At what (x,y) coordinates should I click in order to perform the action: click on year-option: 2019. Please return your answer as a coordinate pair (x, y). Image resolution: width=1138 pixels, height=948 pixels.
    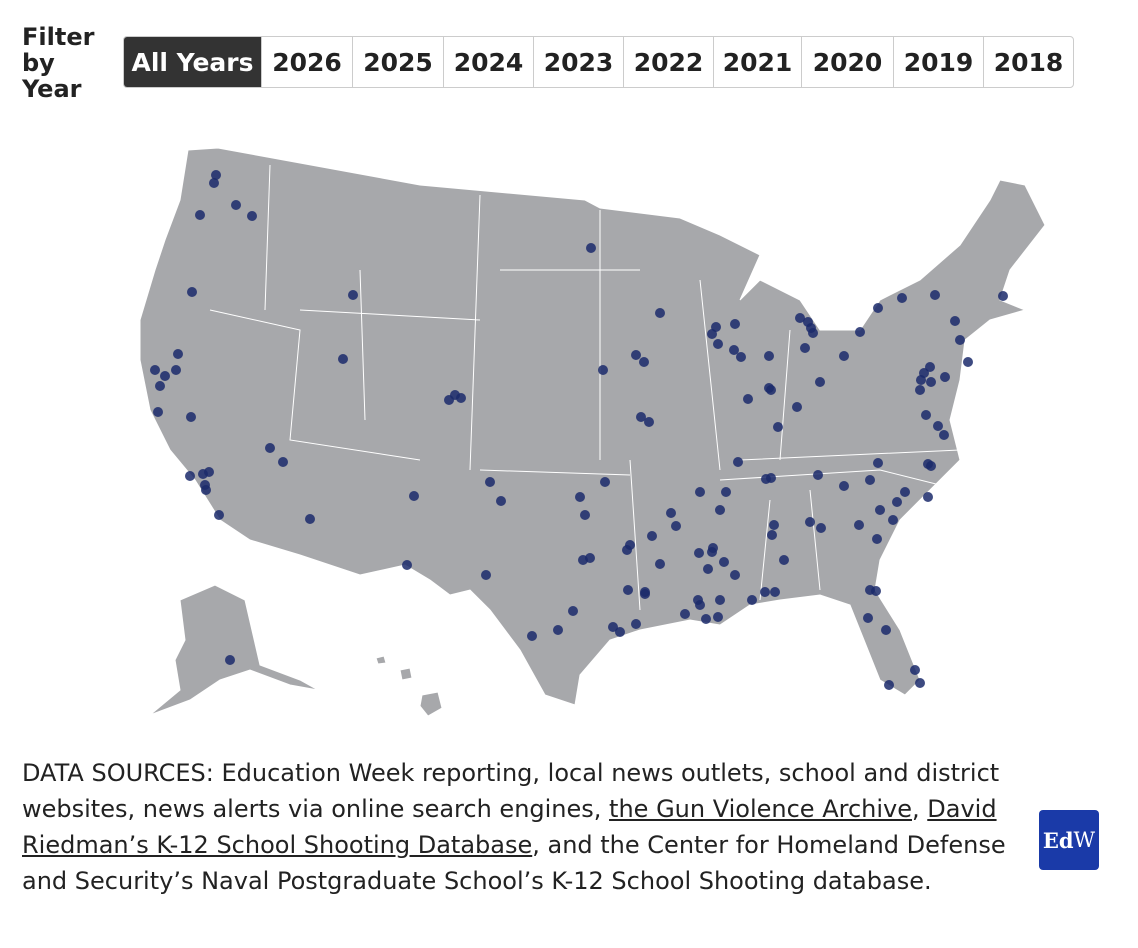
    Looking at the image, I should click on (938, 62).